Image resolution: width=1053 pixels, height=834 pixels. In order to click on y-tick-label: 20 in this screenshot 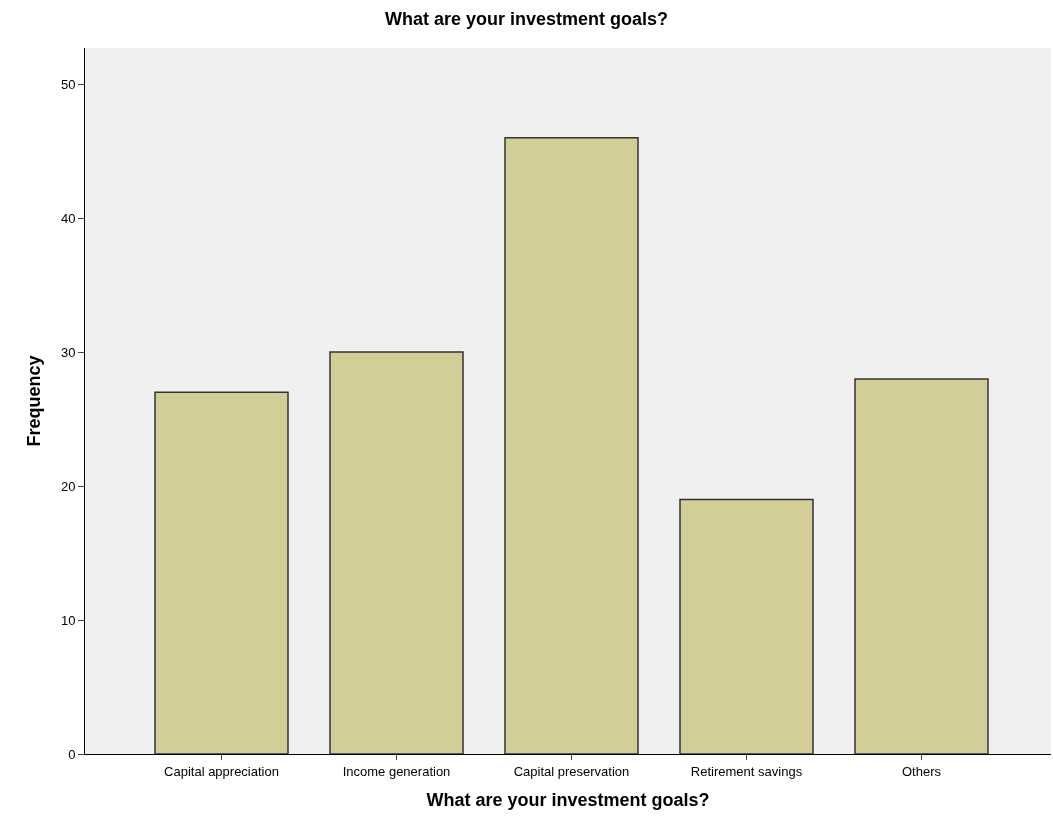, I will do `click(68, 486)`.